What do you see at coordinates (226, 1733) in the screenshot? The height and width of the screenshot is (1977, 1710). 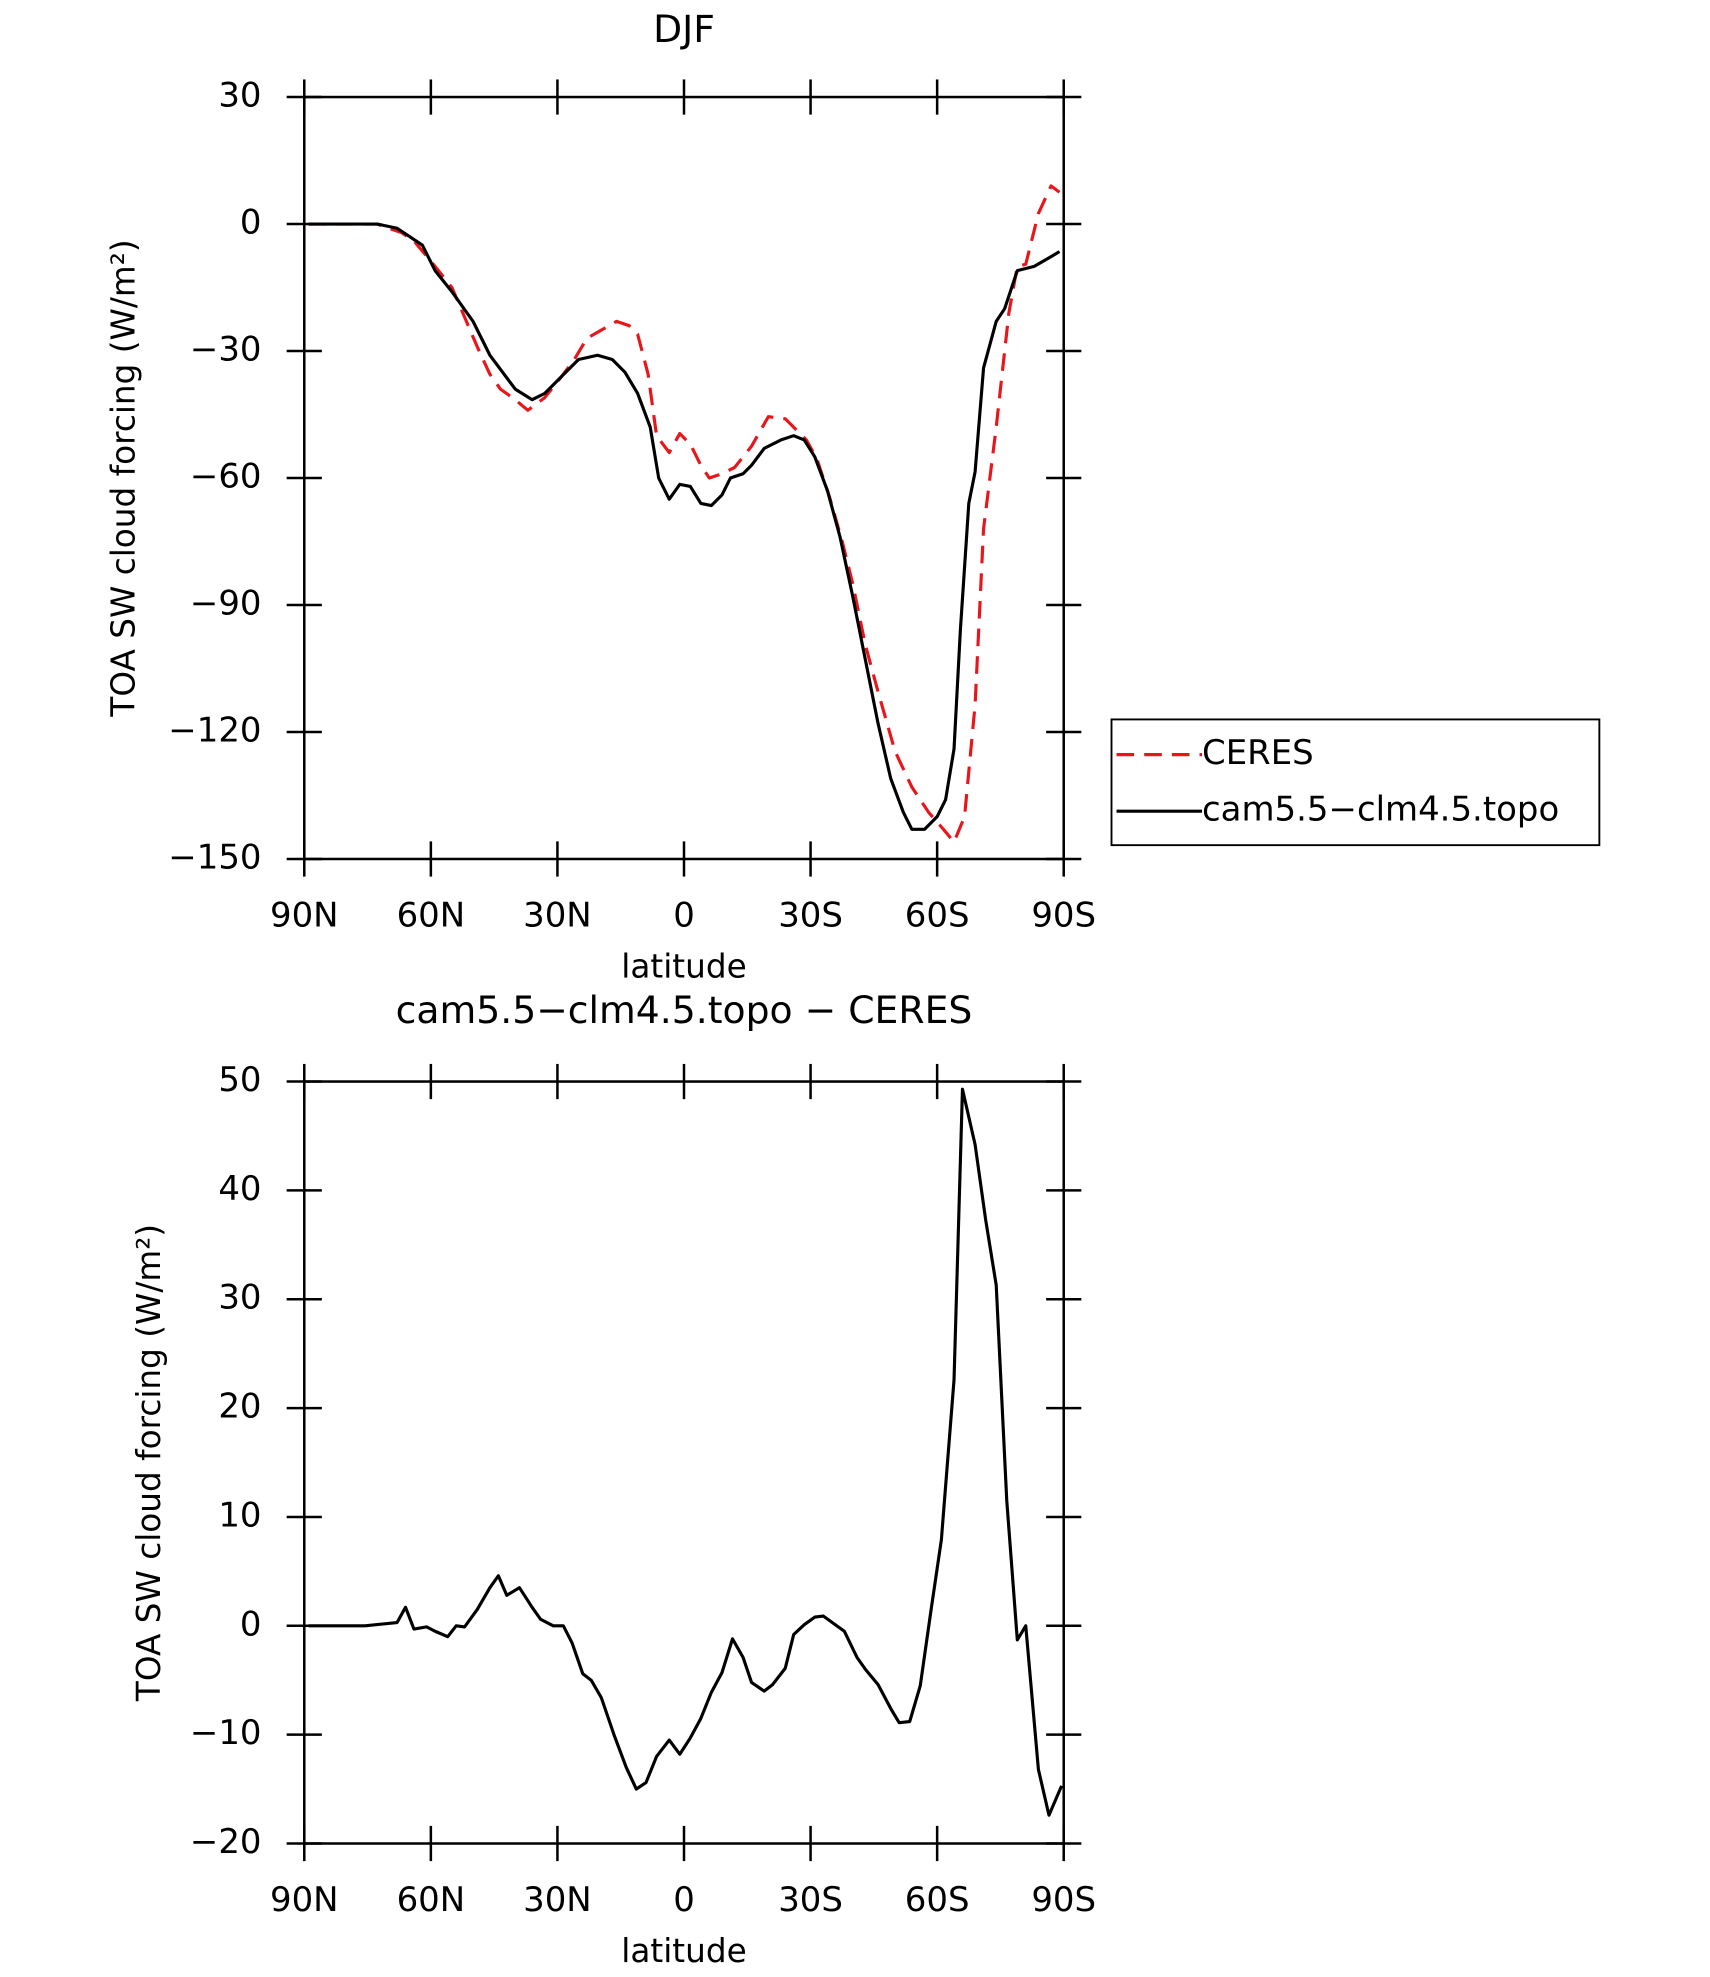 I see `y-tick-label: −10` at bounding box center [226, 1733].